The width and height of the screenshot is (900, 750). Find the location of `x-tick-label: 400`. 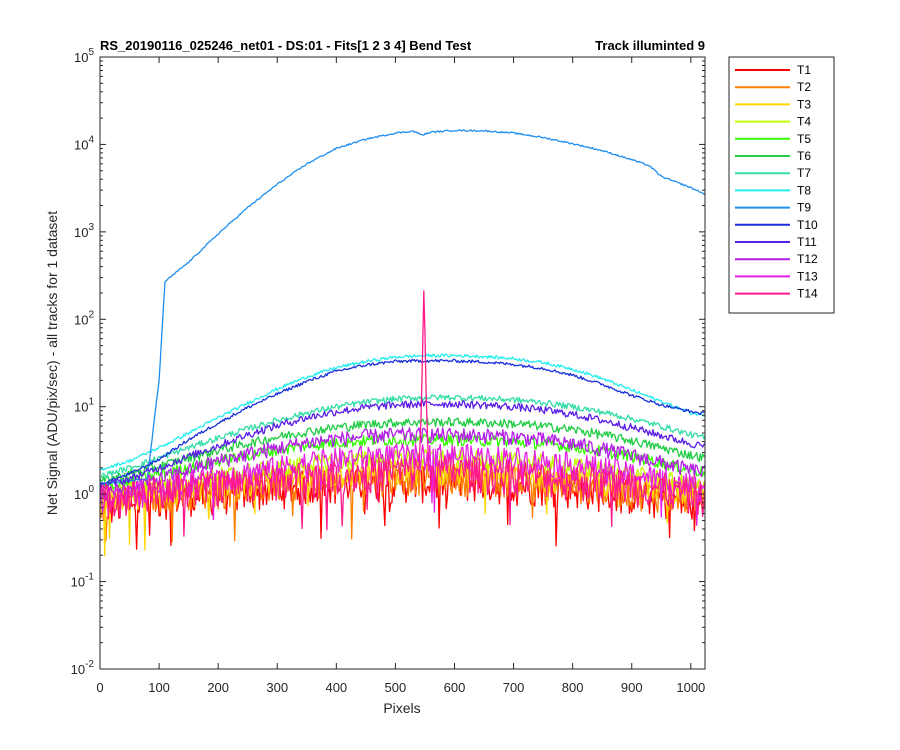

x-tick-label: 400 is located at coordinates (336, 687).